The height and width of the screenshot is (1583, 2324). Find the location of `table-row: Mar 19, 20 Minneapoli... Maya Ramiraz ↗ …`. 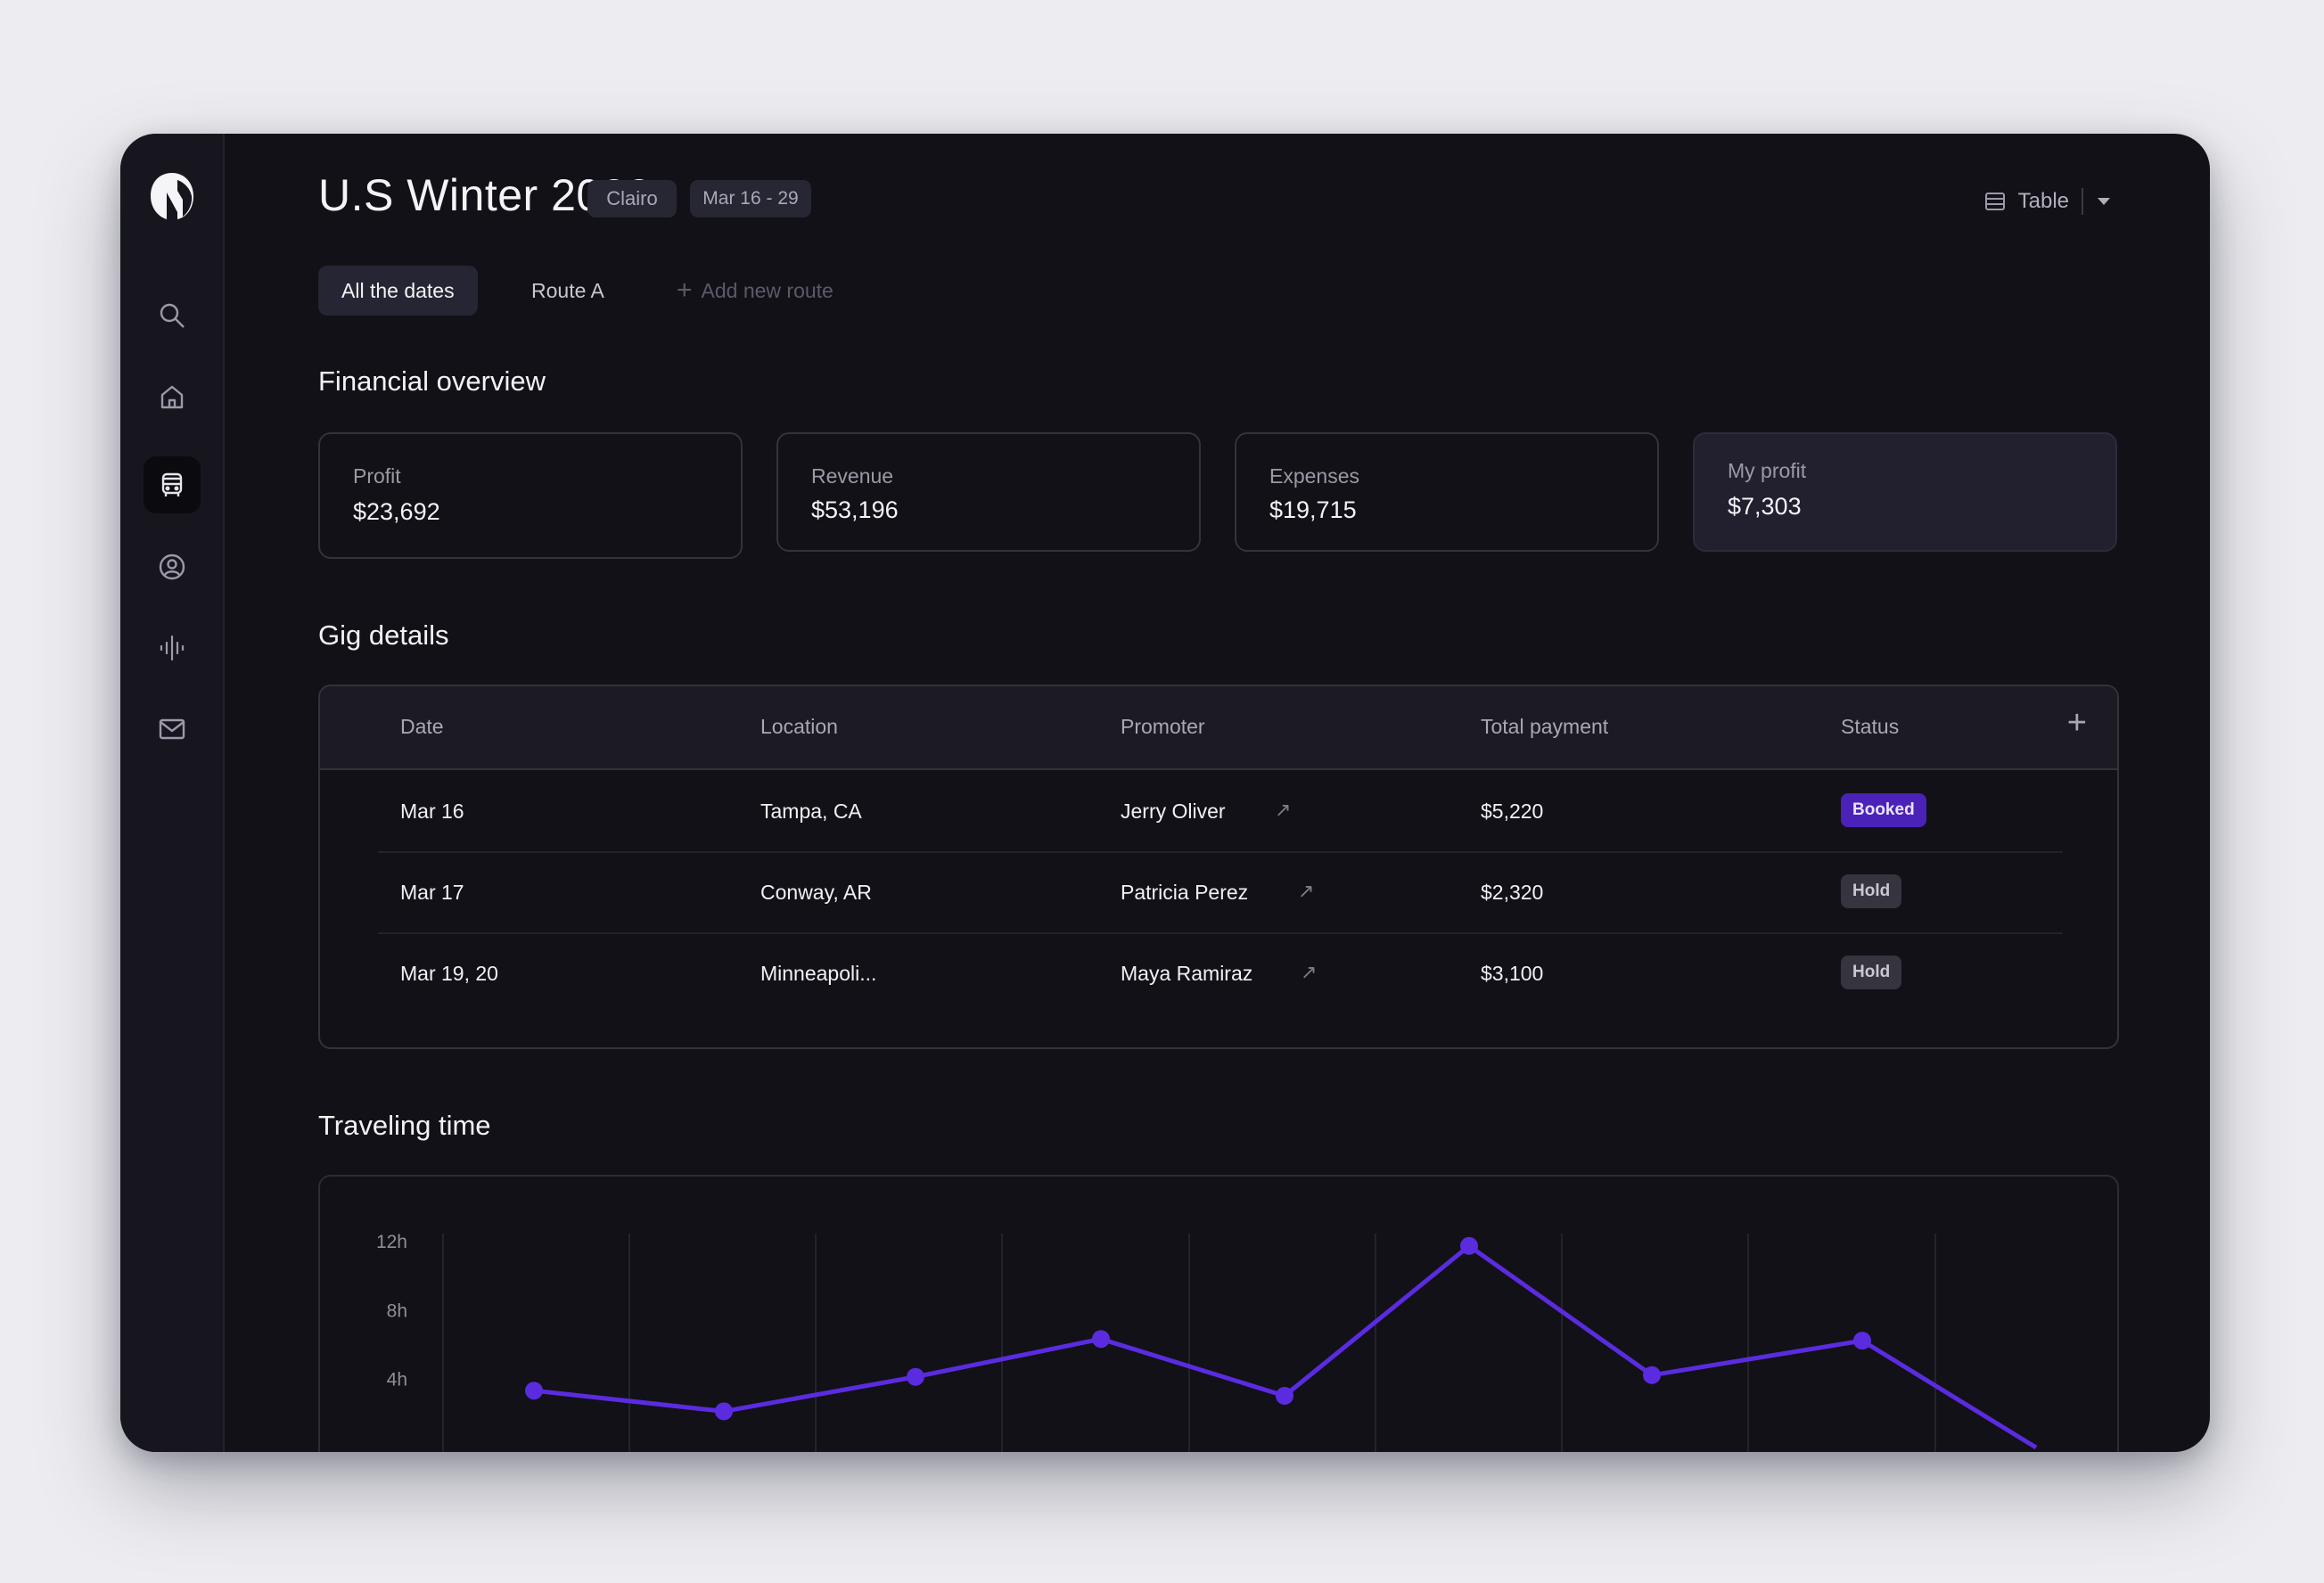

table-row: Mar 19, 20 Minneapoli... Maya Ramiraz ↗ … is located at coordinates (1220, 974).